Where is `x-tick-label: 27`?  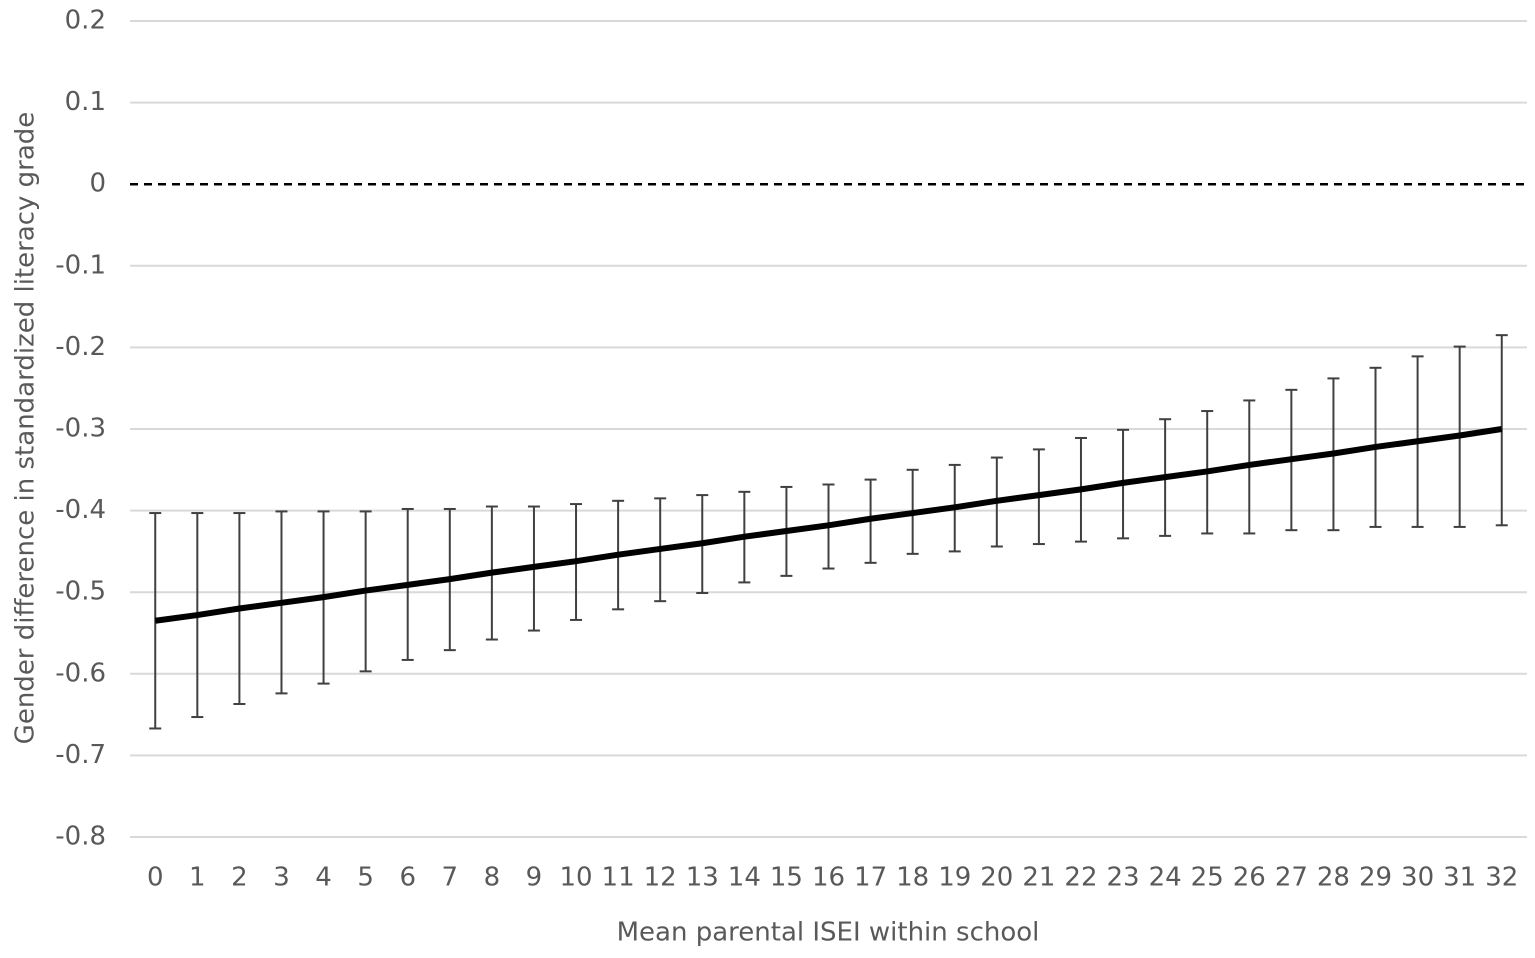 x-tick-label: 27 is located at coordinates (1291, 878).